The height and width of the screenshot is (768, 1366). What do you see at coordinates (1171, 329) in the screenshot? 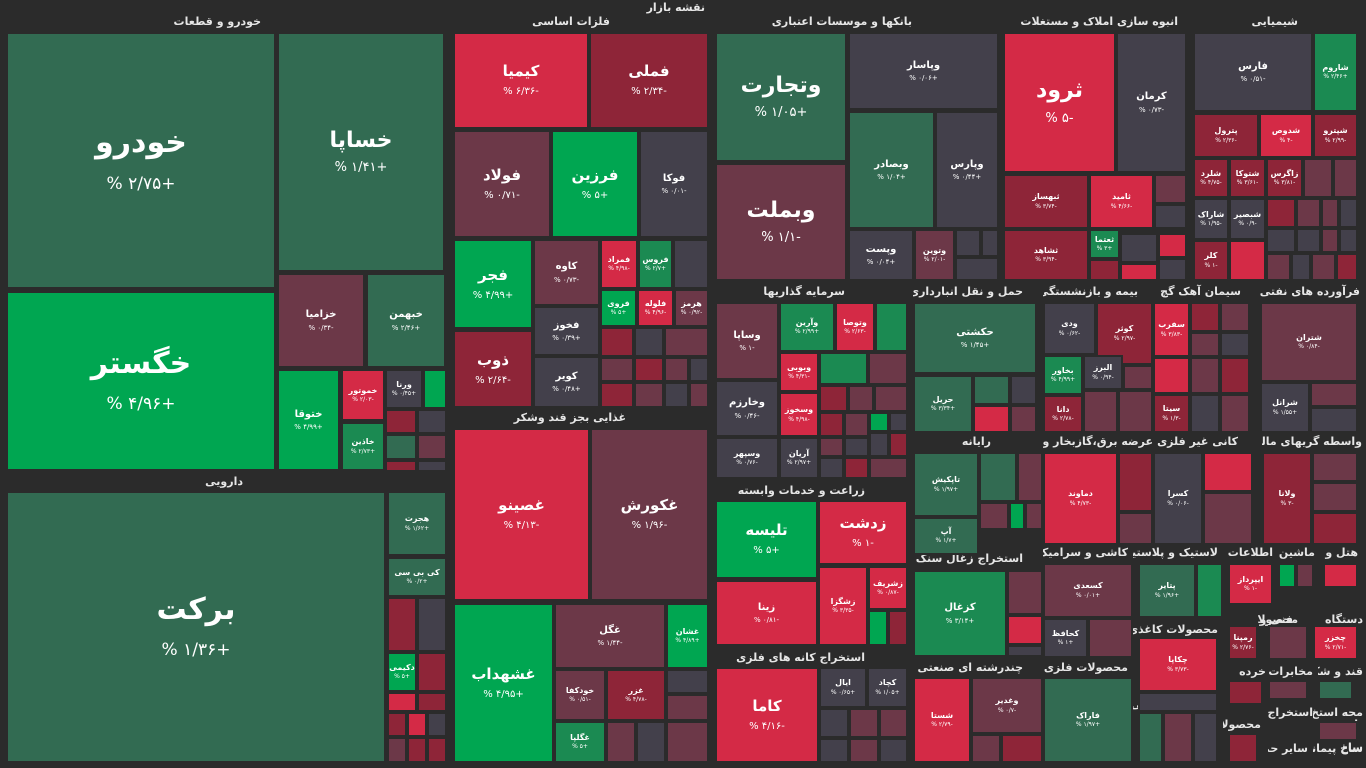
I see `stock-tile-sefaroob: سفرب -۳/۸۳ %` at bounding box center [1171, 329].